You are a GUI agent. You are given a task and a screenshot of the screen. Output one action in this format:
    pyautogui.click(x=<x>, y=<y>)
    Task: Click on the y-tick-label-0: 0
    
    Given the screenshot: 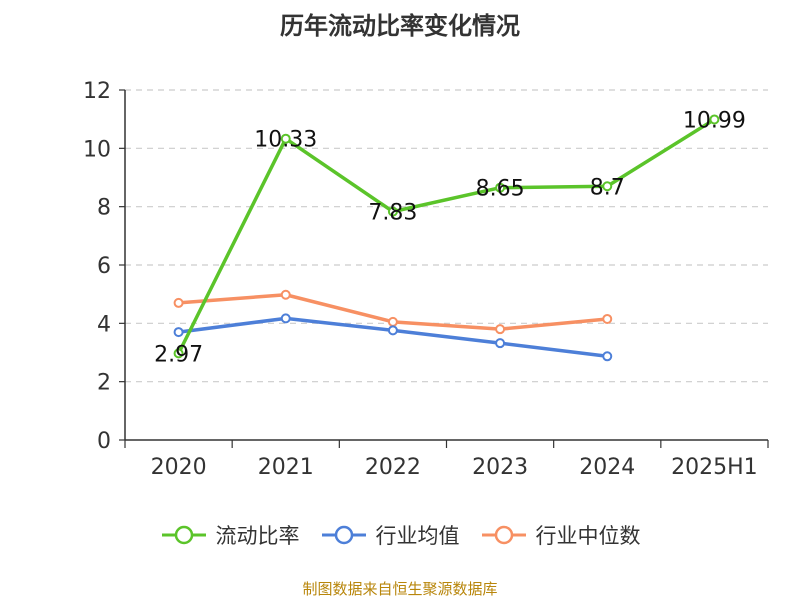 What is the action you would take?
    pyautogui.click(x=104, y=441)
    